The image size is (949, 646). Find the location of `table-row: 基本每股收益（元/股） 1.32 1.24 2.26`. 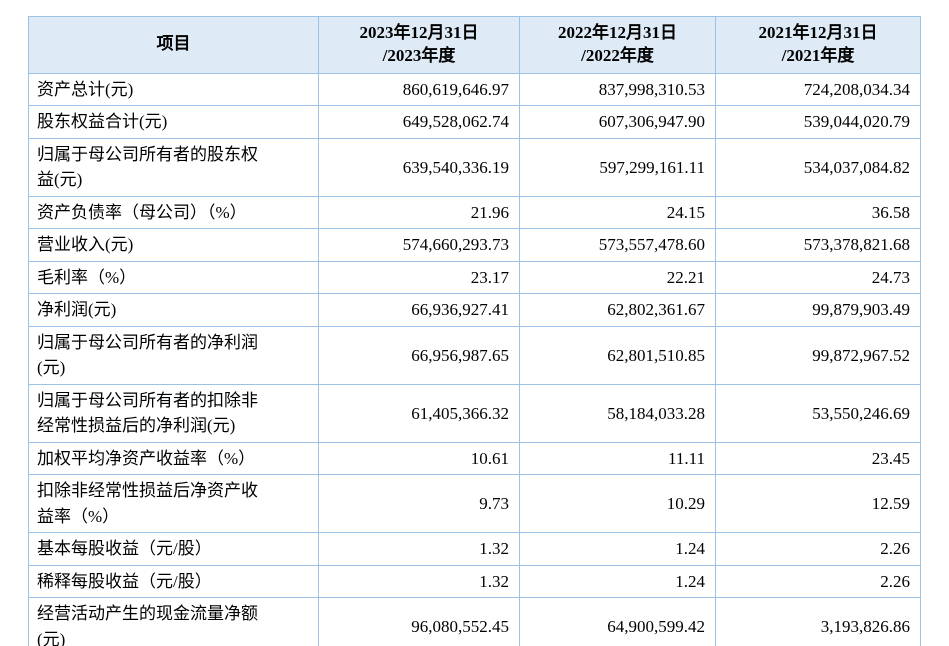

table-row: 基本每股收益（元/股） 1.32 1.24 2.26 is located at coordinates (474, 549).